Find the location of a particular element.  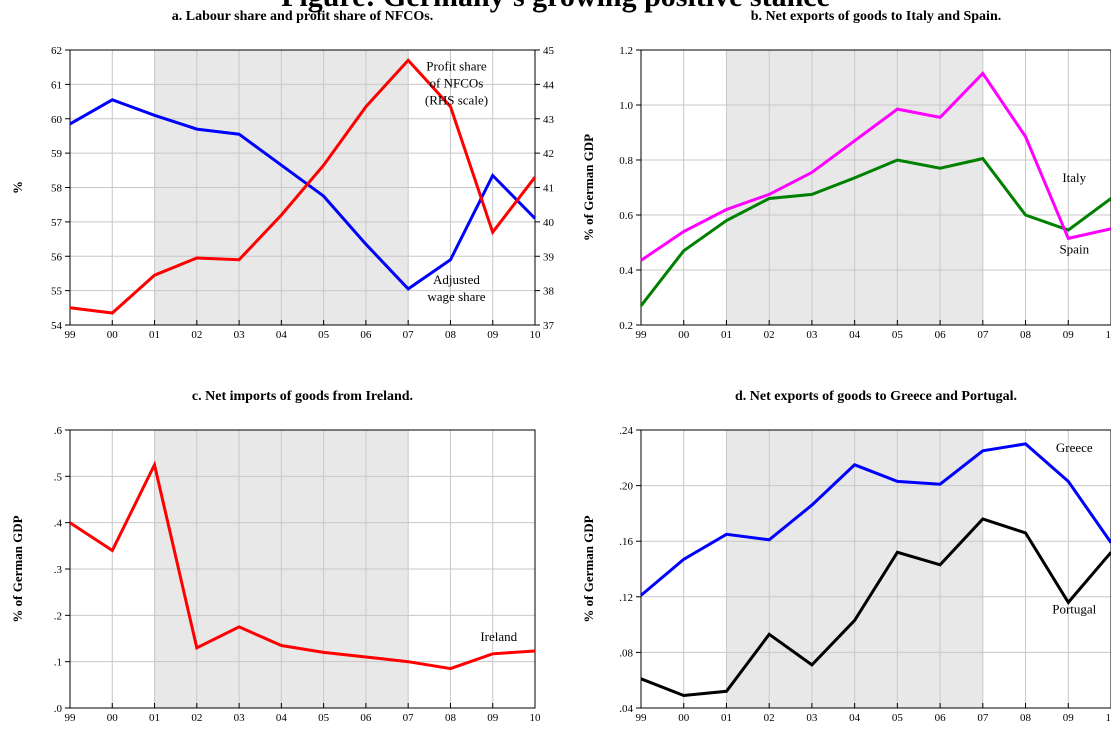

y-tick-label: 54 is located at coordinates (57, 326).